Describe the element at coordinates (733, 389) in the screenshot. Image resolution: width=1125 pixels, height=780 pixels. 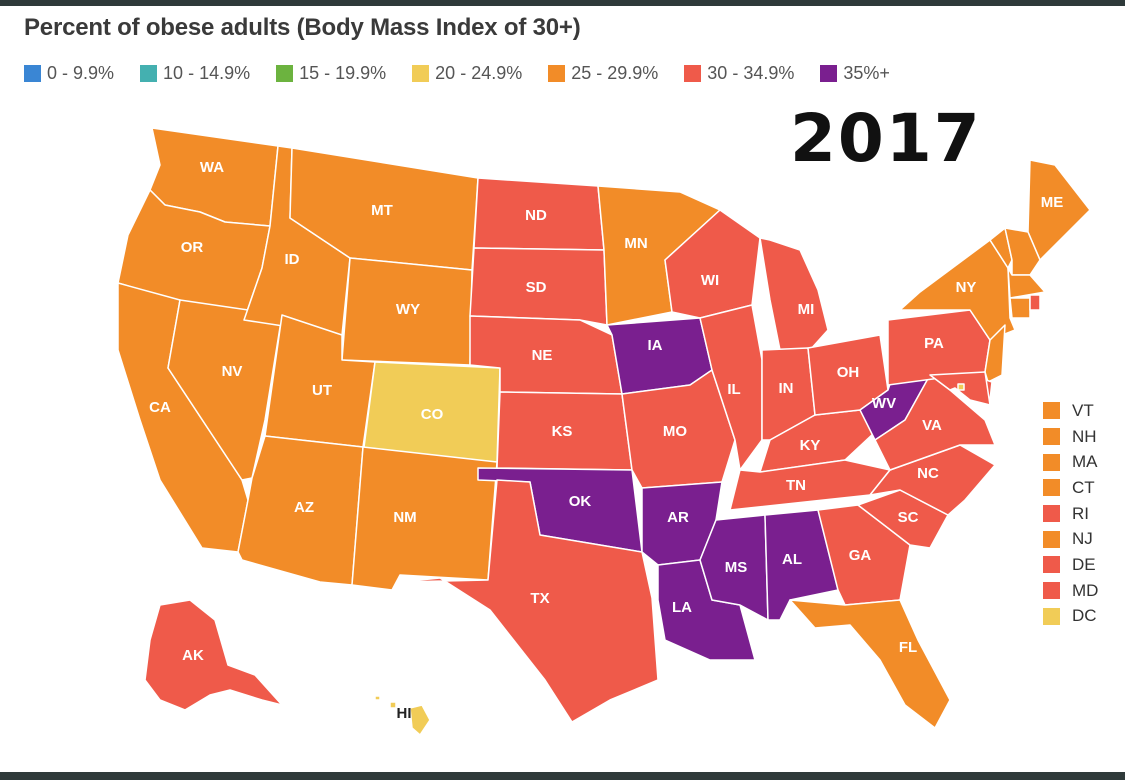
I see `state-label-il: IL` at that location.